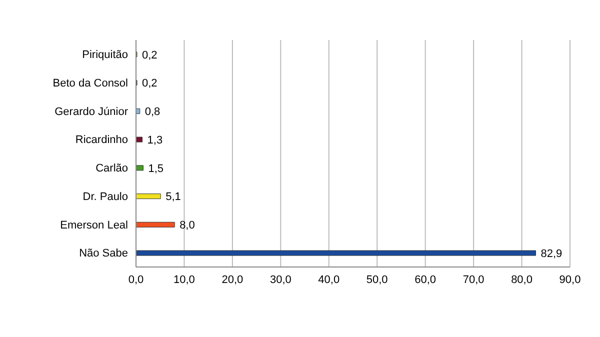 The width and height of the screenshot is (600, 337). What do you see at coordinates (233, 280) in the screenshot?
I see `x-tick-label: 20,0` at bounding box center [233, 280].